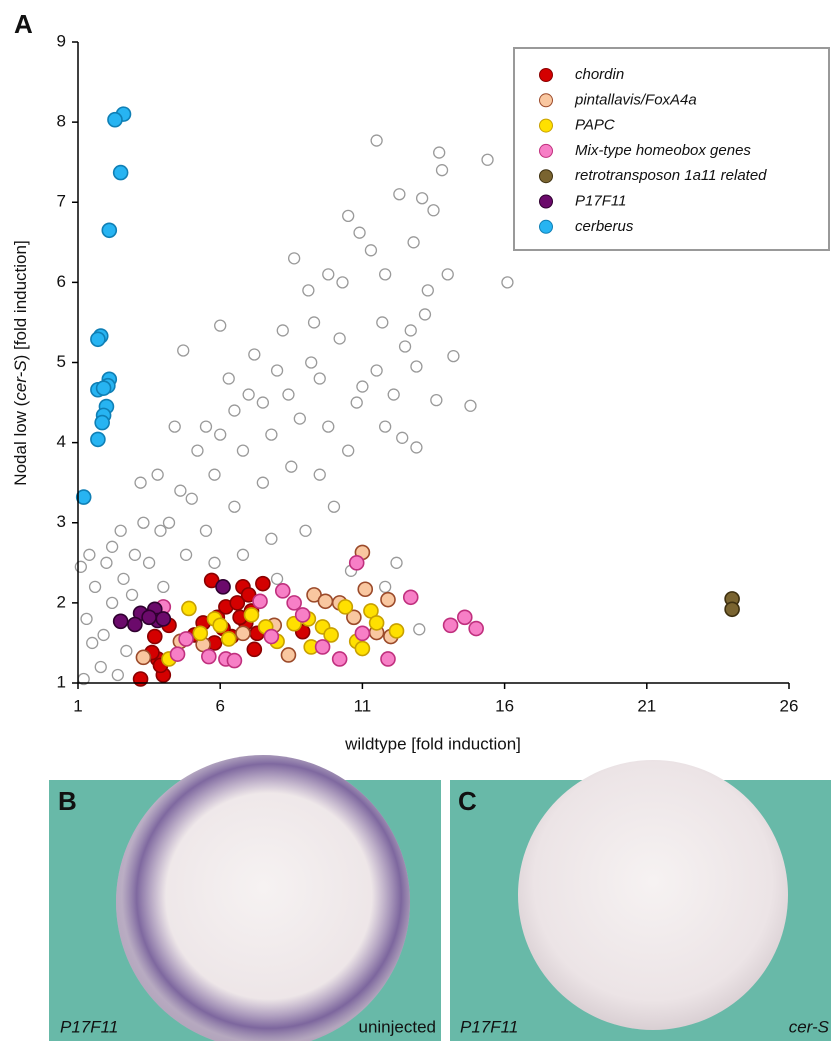 The width and height of the screenshot is (831, 1041). I want to click on legend-label: cerberus, so click(604, 226).